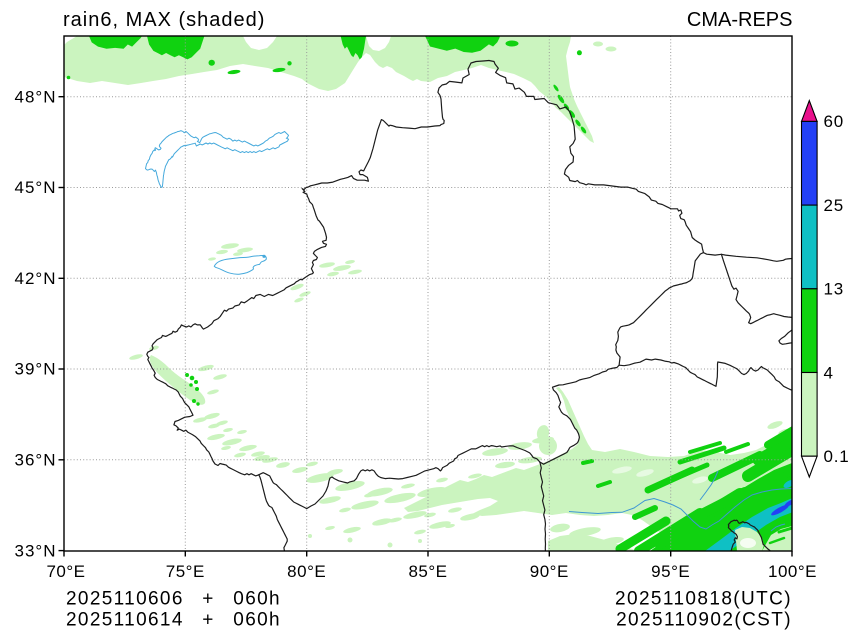 This screenshot has width=860, height=643. I want to click on svg-text: 25, so click(834, 205).